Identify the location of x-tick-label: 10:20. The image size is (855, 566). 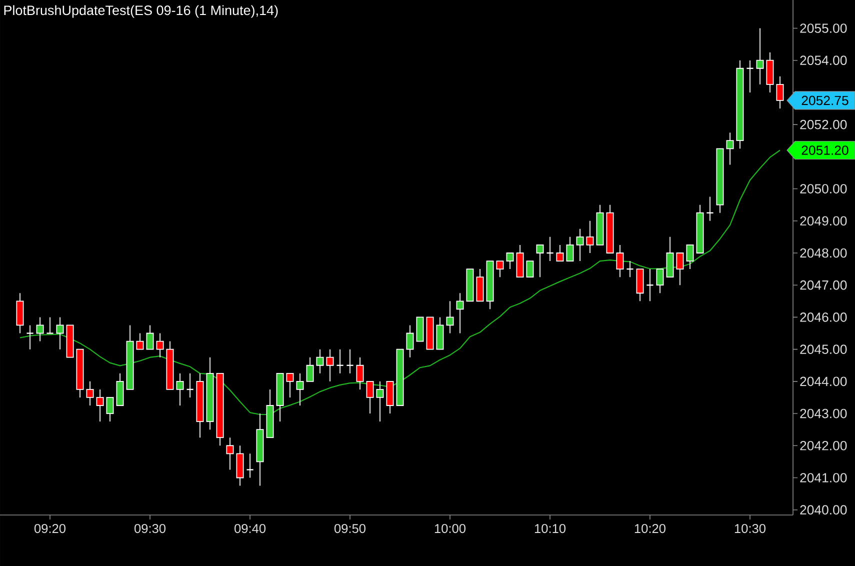
(650, 529).